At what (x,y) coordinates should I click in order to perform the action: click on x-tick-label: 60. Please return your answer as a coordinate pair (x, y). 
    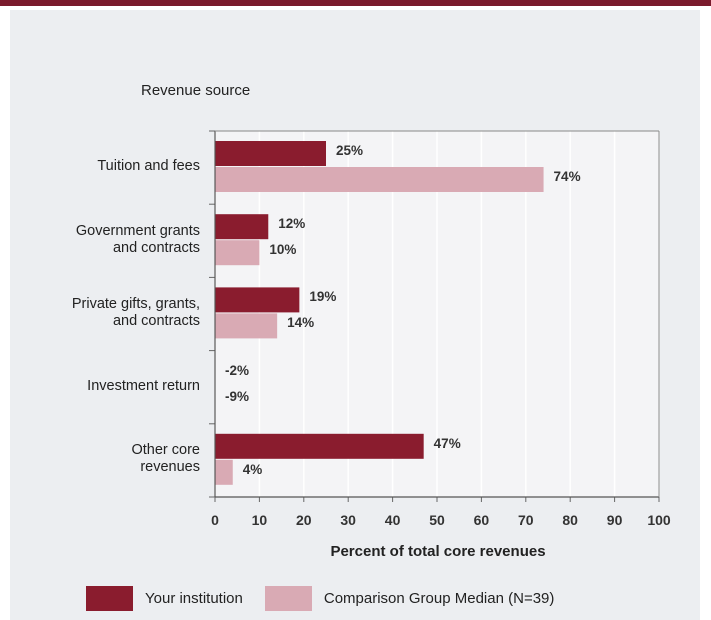
    Looking at the image, I should click on (481, 520).